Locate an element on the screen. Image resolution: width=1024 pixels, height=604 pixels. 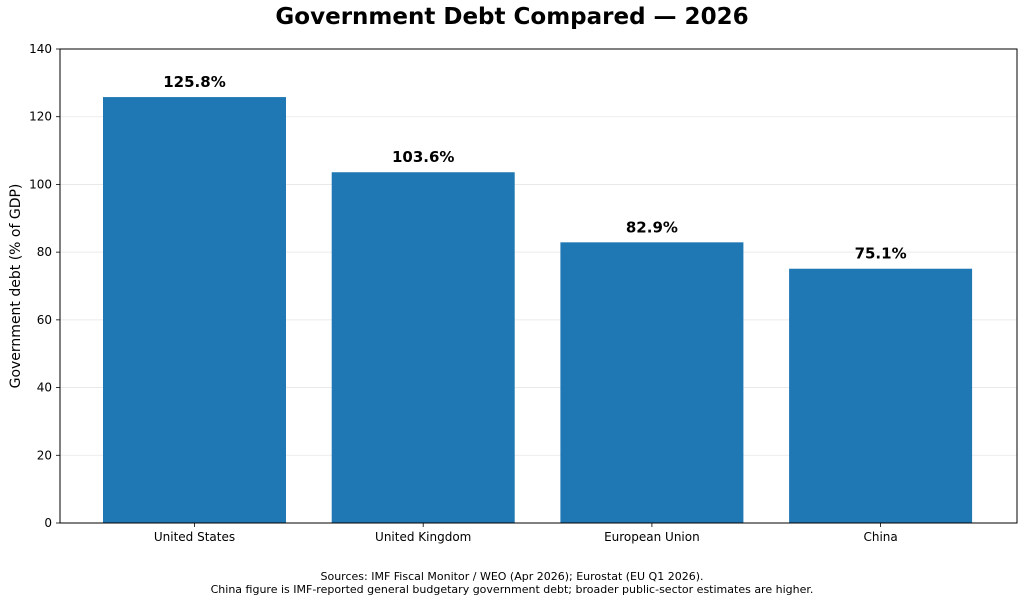
y-tick-label: 80 is located at coordinates (44, 252).